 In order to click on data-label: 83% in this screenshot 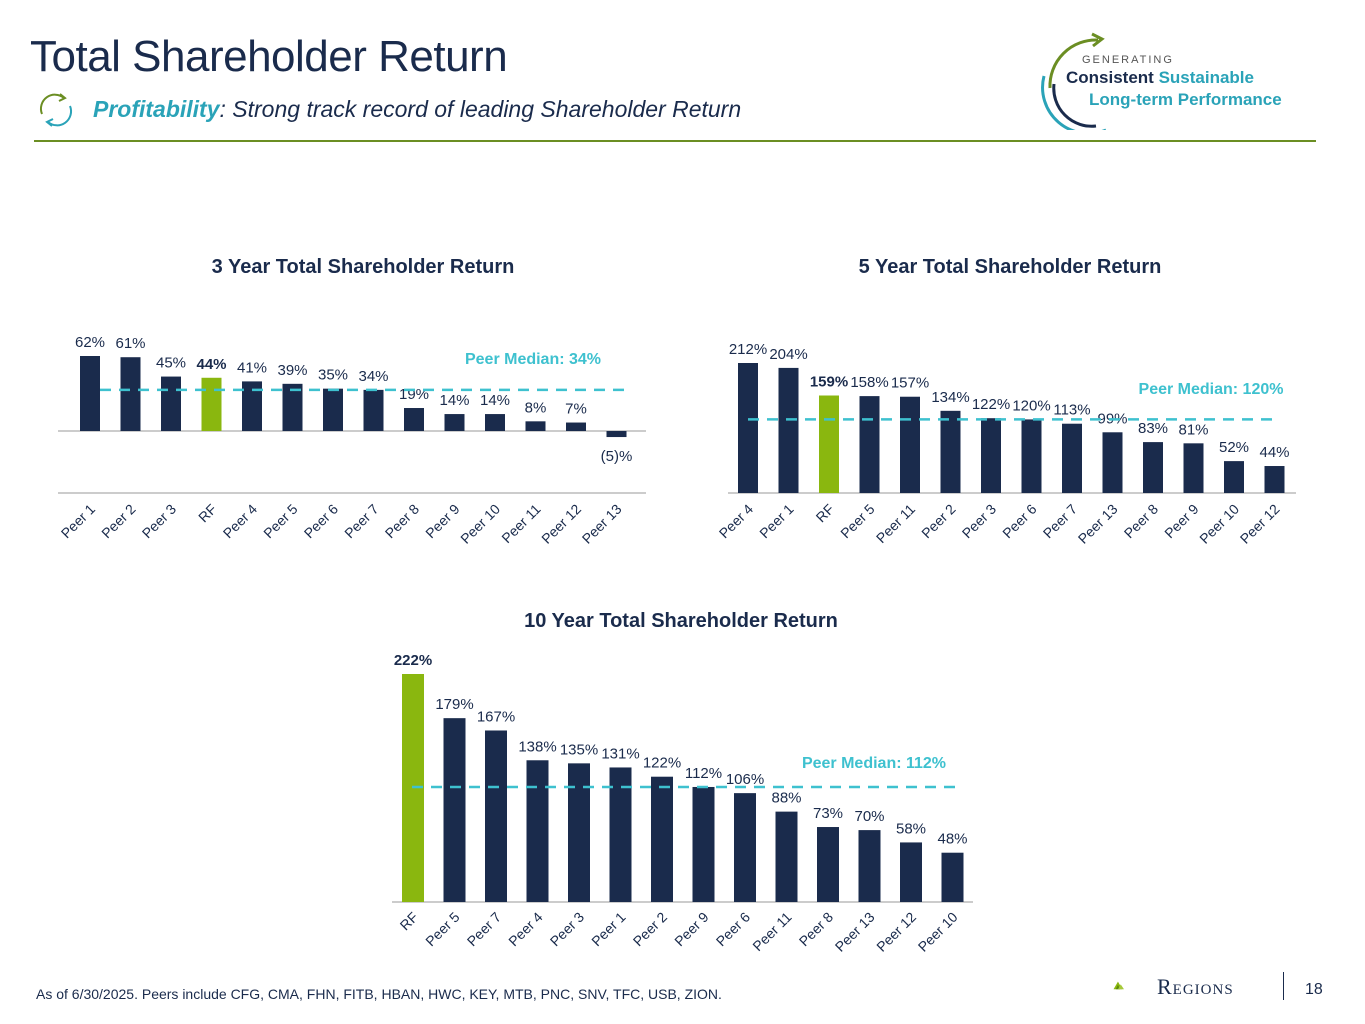, I will do `click(1153, 428)`.